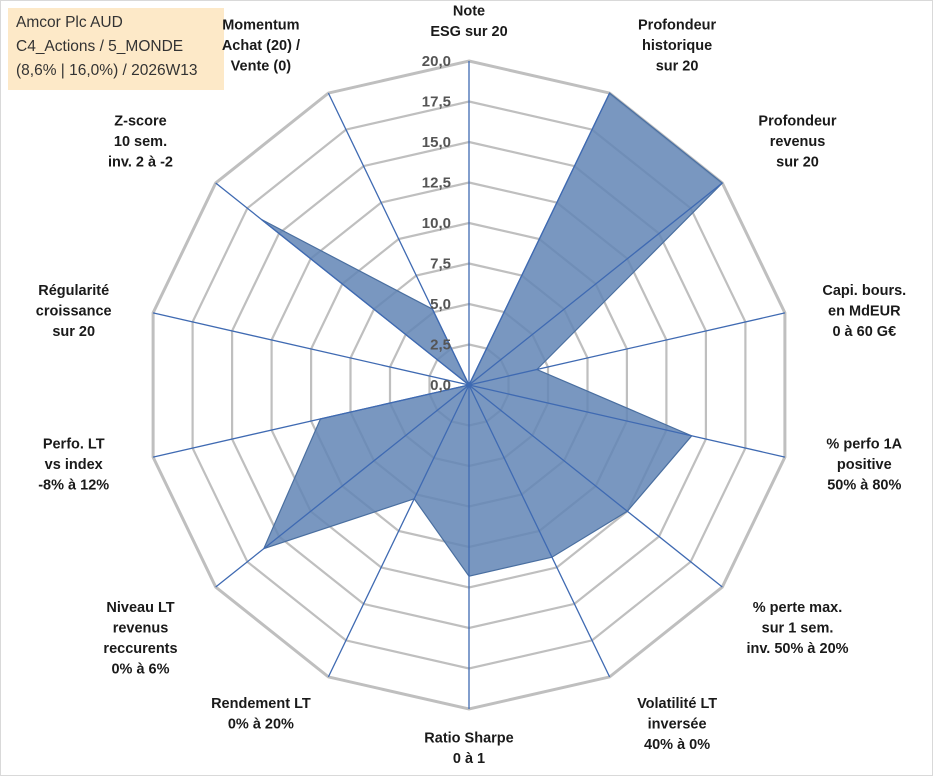 This screenshot has height=776, width=933. Describe the element at coordinates (864, 332) in the screenshot. I see `axis-label-line: 0 à 60 G€` at that location.